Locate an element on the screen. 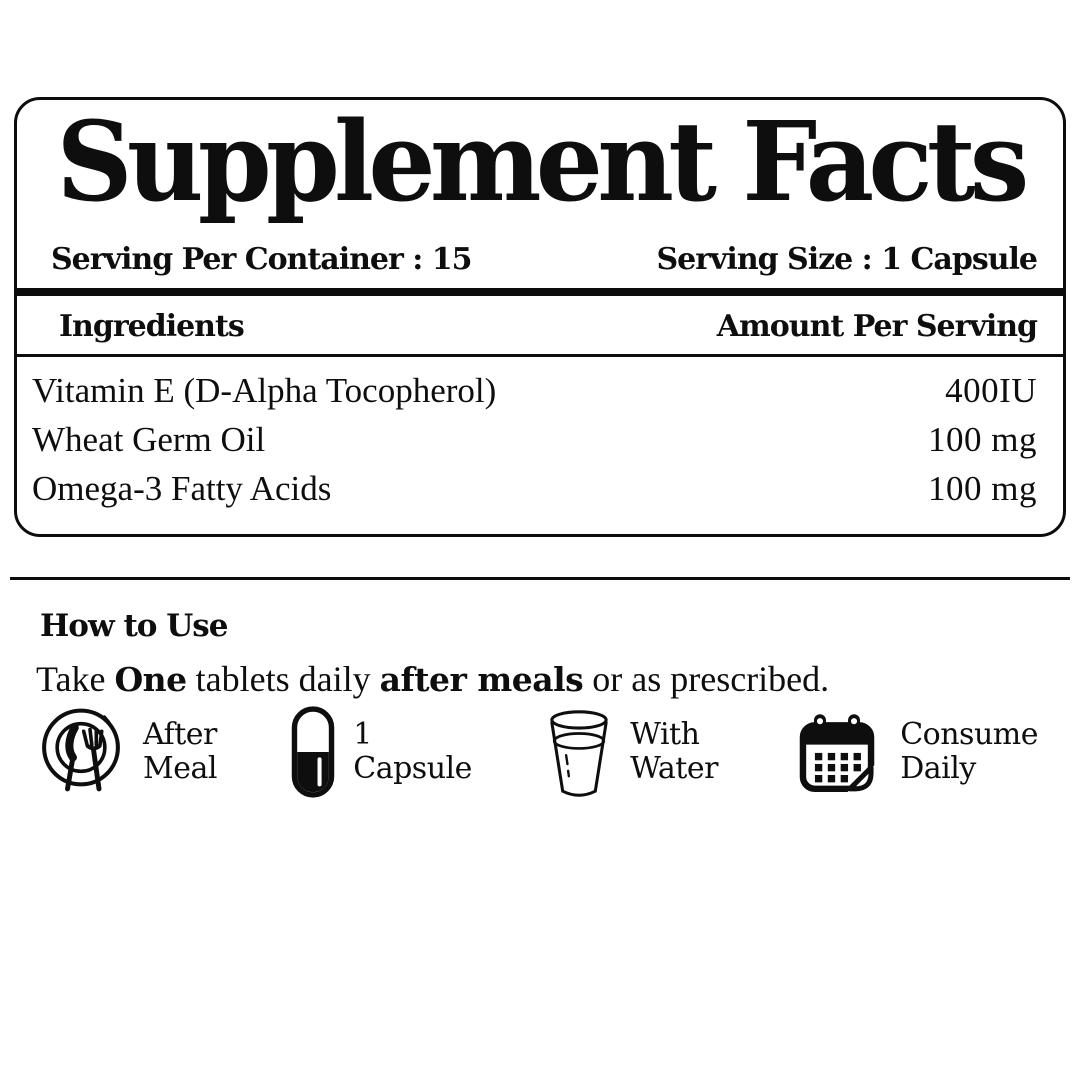 The image size is (1080, 1080). instruction-text: tablets daily is located at coordinates (283, 679).